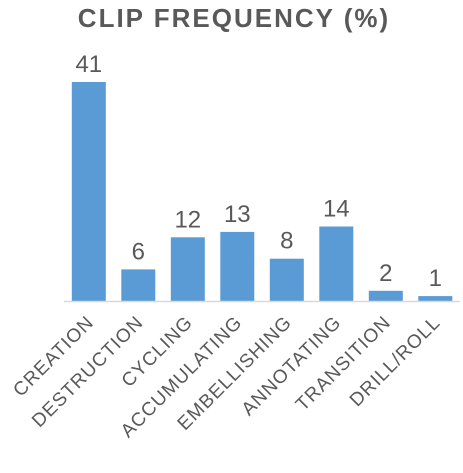 This screenshot has width=463, height=473. What do you see at coordinates (234, 18) in the screenshot?
I see `chart-title: CLIP FREQUENCY (%)` at bounding box center [234, 18].